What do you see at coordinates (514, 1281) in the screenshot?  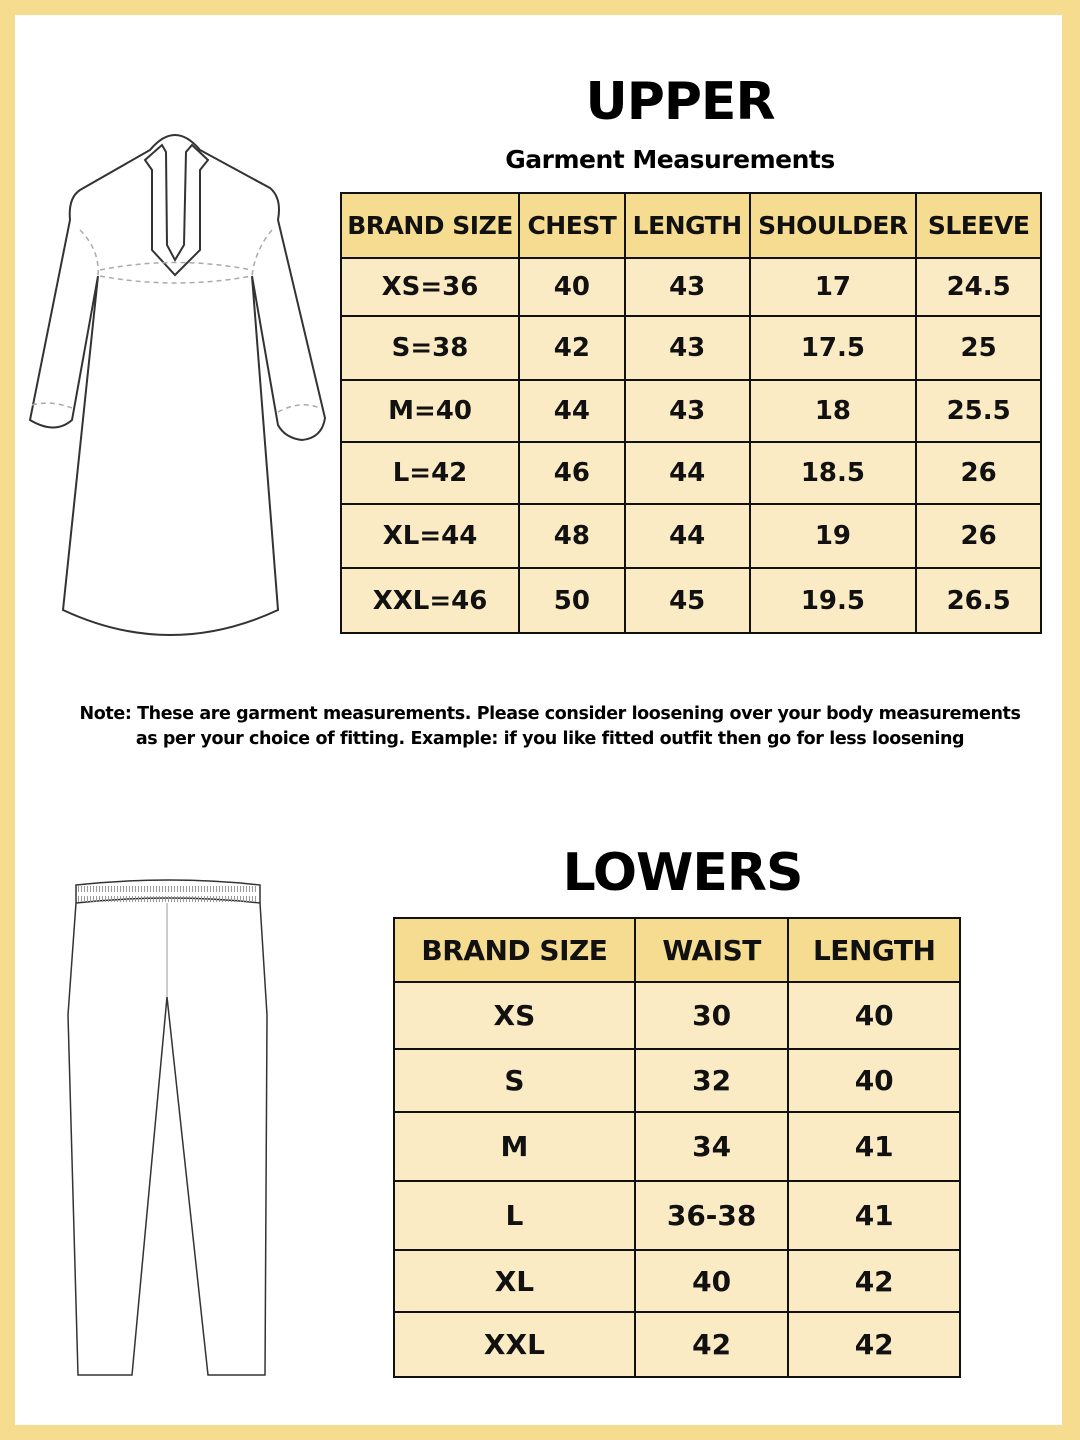 I see `table-cell: XL` at bounding box center [514, 1281].